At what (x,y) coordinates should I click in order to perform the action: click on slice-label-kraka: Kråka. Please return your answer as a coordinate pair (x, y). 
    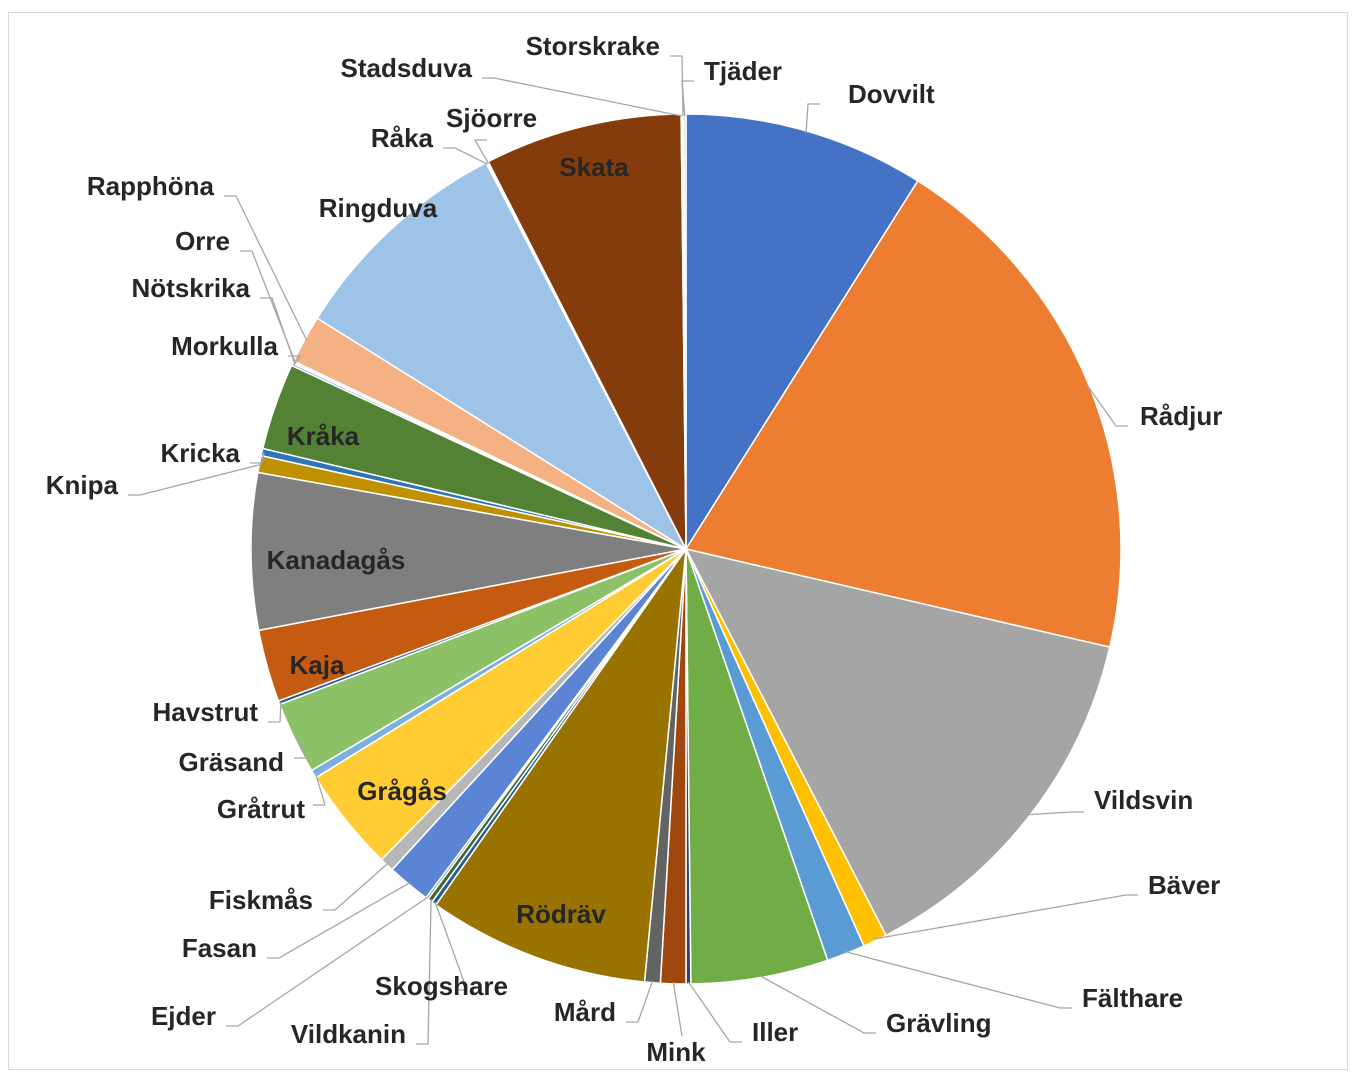
    Looking at the image, I should click on (323, 436).